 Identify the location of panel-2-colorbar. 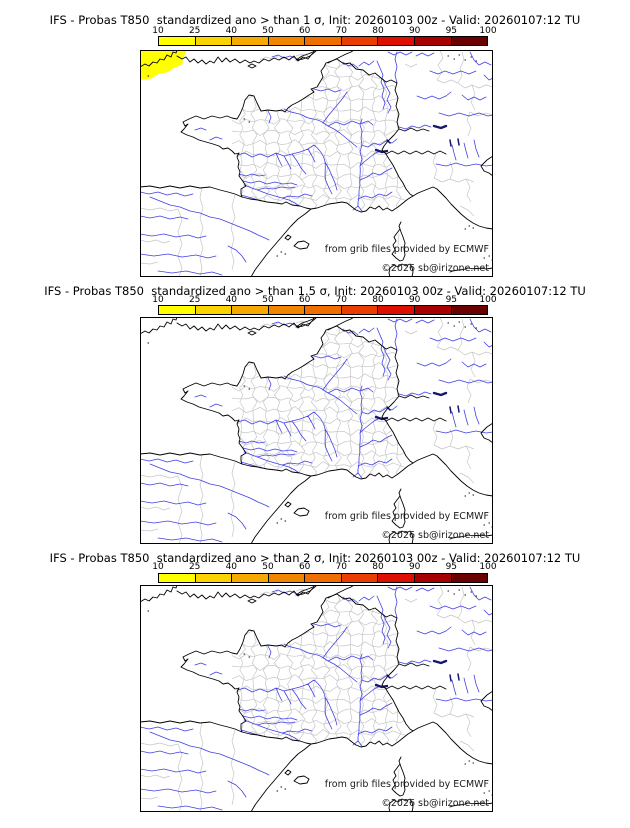
(323, 310).